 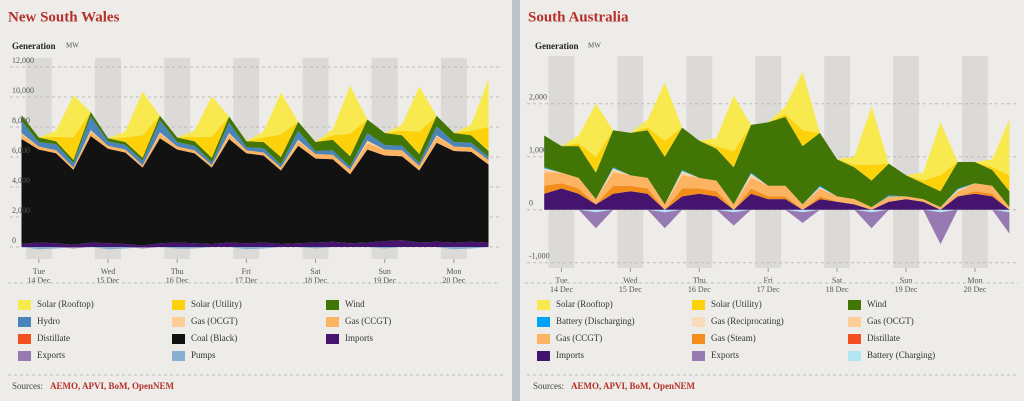 I want to click on legend-label: Hydro, so click(x=48, y=321).